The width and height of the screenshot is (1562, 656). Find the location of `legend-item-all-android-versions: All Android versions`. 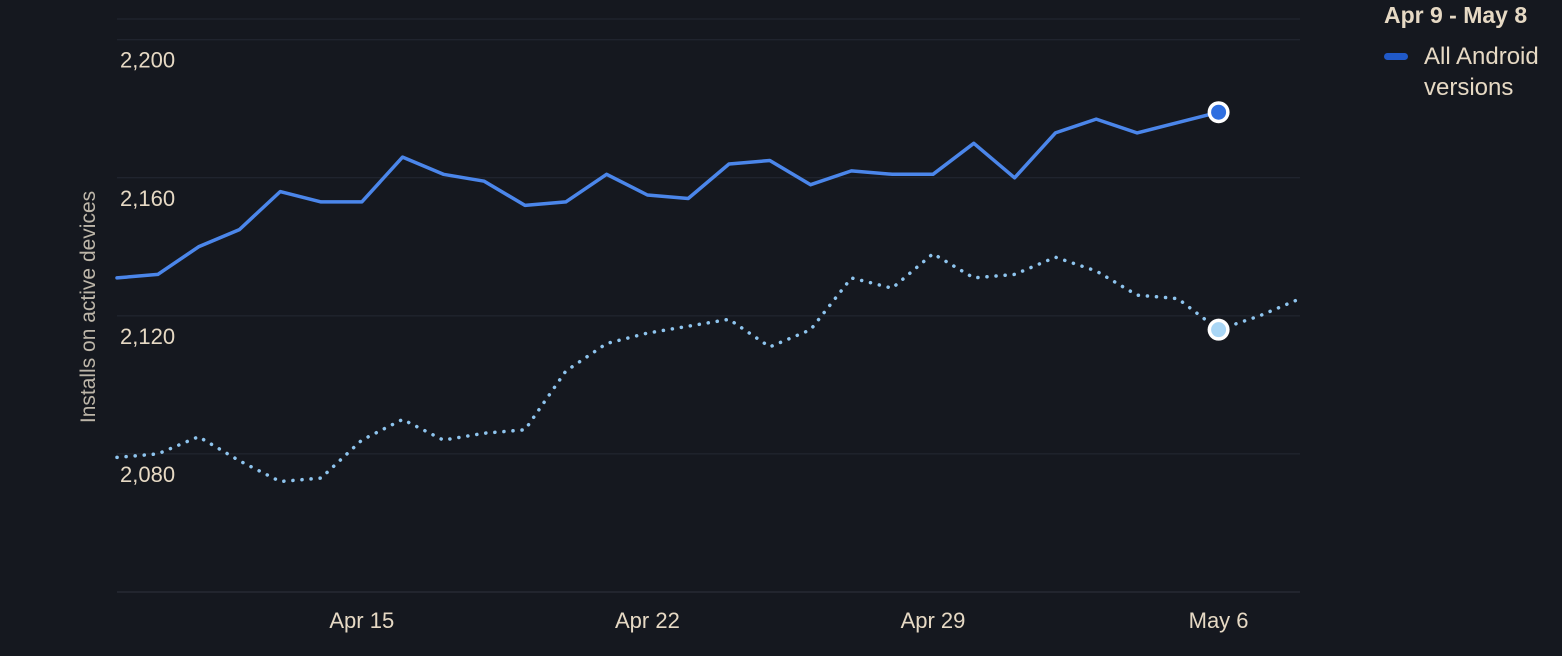

legend-item-all-android-versions: All Android versions is located at coordinates (1473, 72).